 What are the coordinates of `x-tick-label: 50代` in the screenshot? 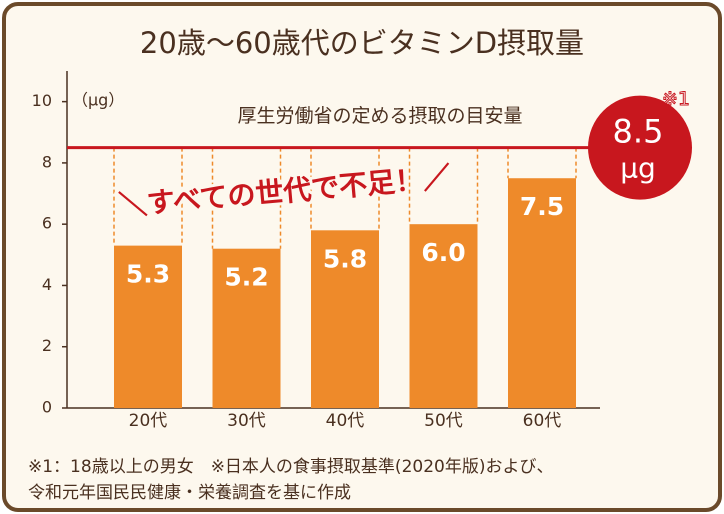 It's located at (443, 421).